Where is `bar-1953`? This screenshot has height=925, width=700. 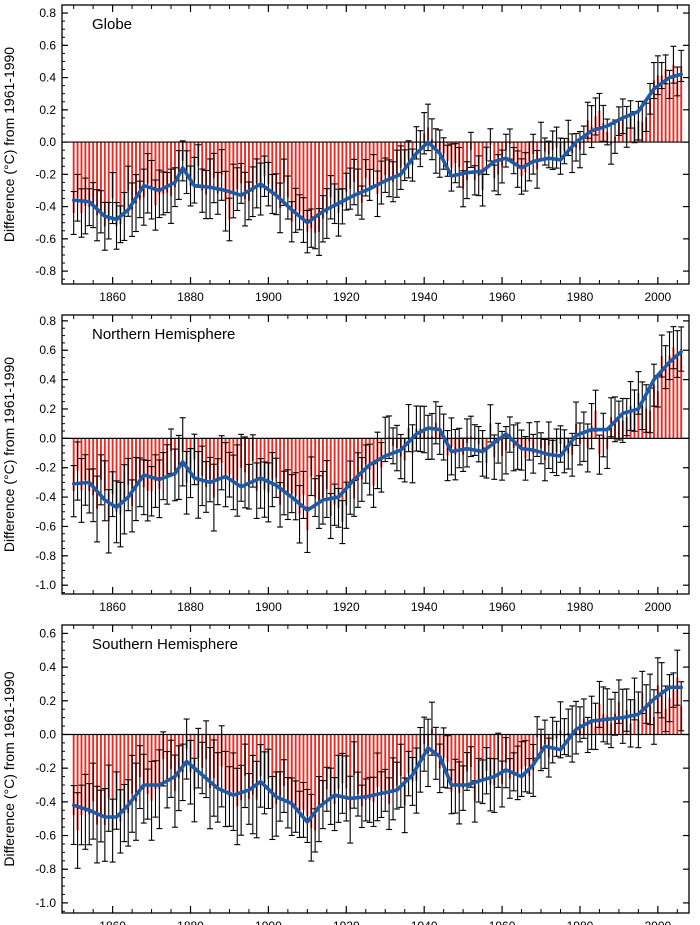
bar-1953 is located at coordinates (474, 161).